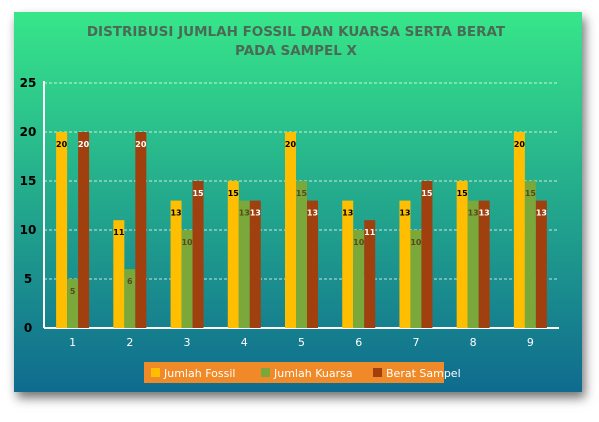  I want to click on y-tick-label: 25, so click(28, 83).